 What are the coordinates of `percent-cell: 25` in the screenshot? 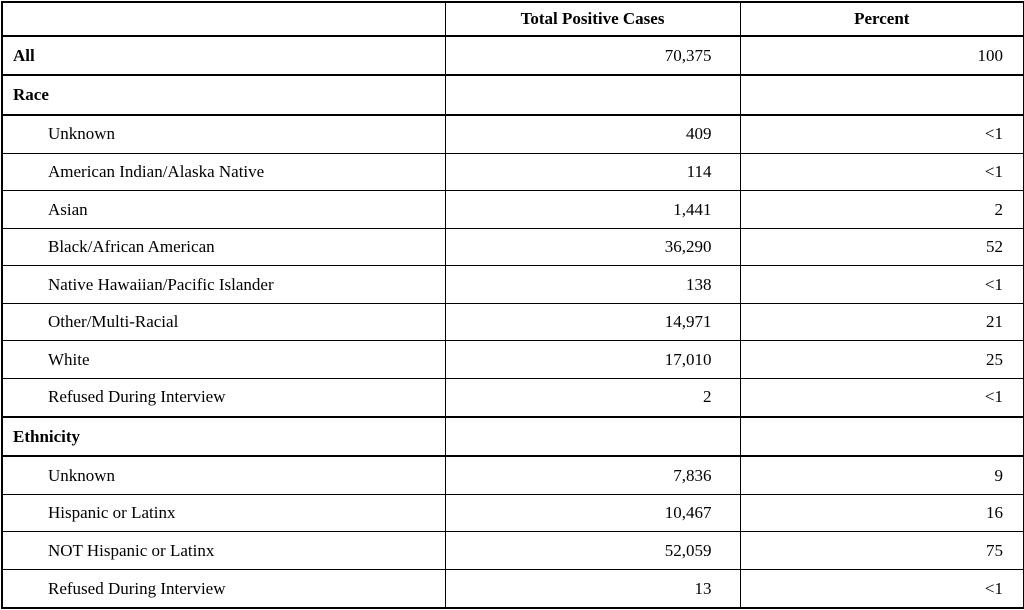 It's located at (881, 359).